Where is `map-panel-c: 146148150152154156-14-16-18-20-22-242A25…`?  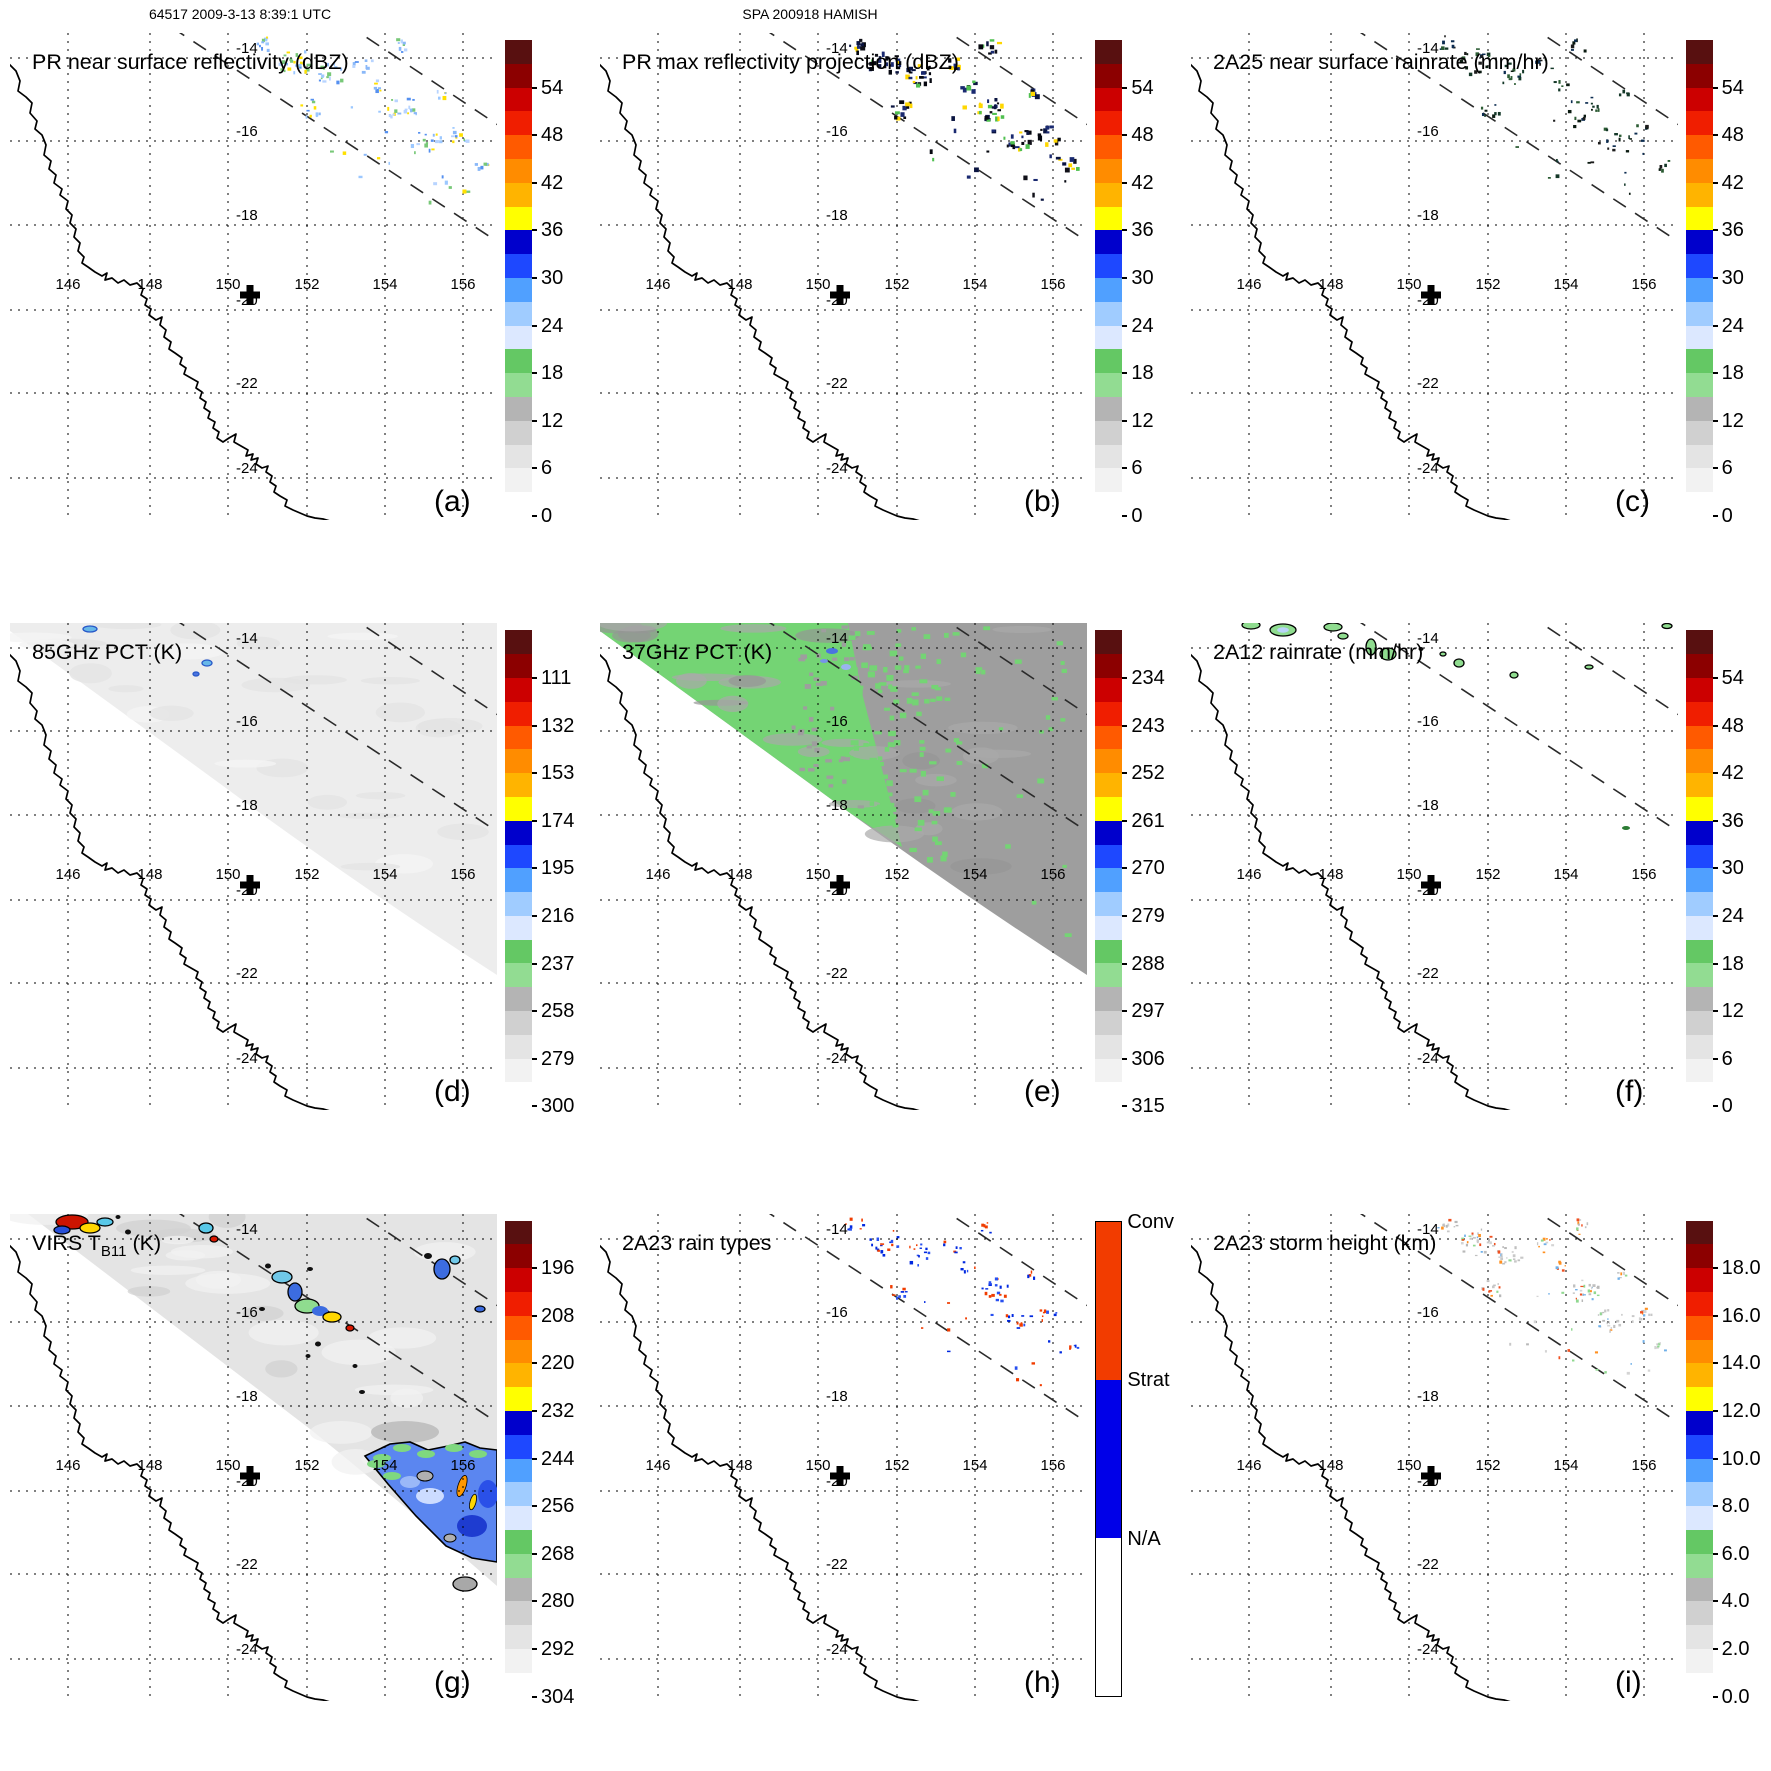
map-panel-c: 146148150152154156-14-16-18-20-22-242A25… is located at coordinates (1434, 276).